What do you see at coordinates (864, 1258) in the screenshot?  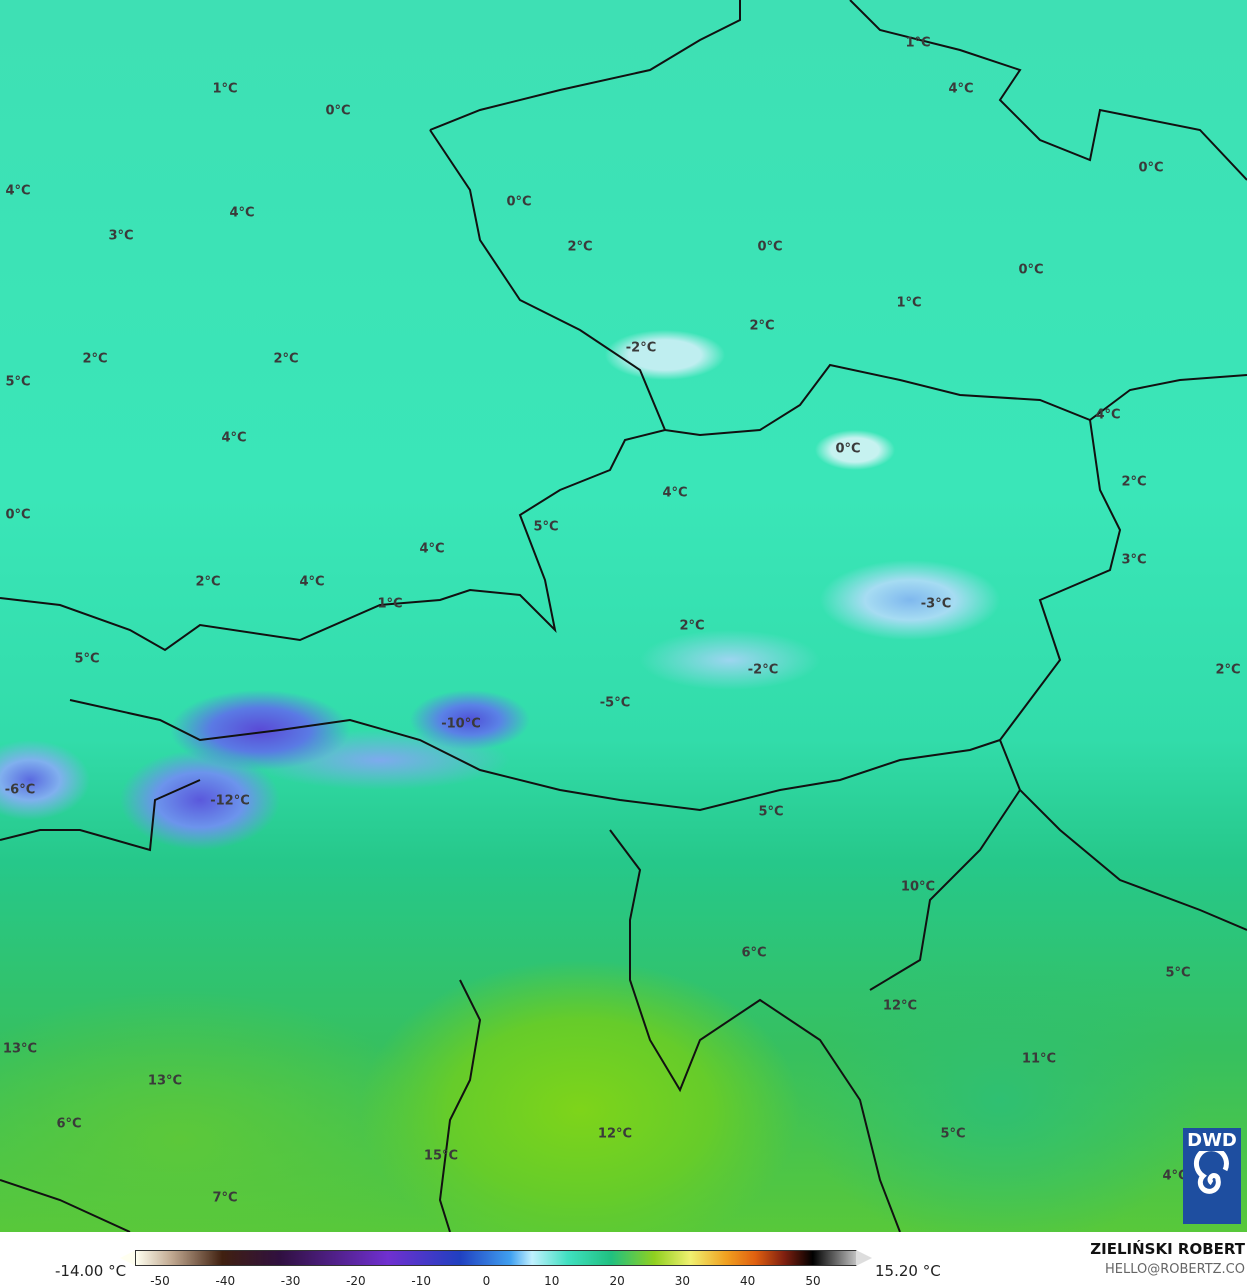 I see `legend-arrow-right` at bounding box center [864, 1258].